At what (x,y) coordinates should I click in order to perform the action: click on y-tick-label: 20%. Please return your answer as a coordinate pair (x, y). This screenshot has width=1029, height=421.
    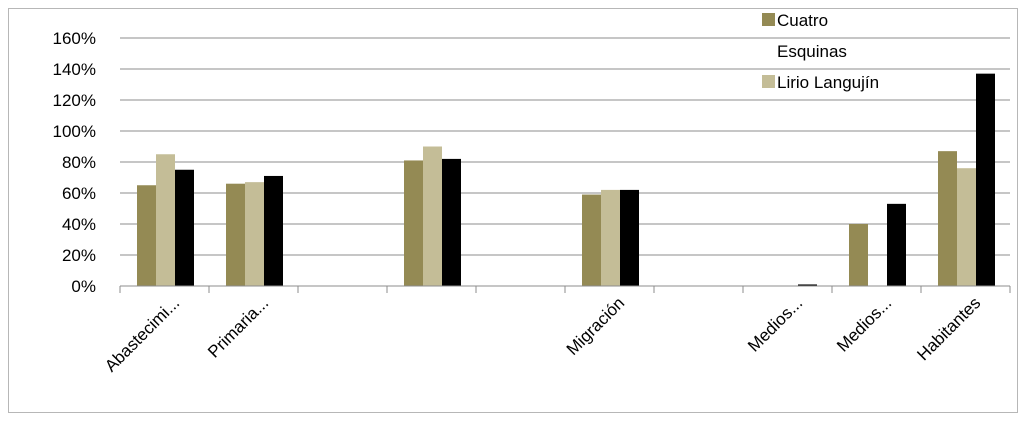
    Looking at the image, I should click on (79, 255).